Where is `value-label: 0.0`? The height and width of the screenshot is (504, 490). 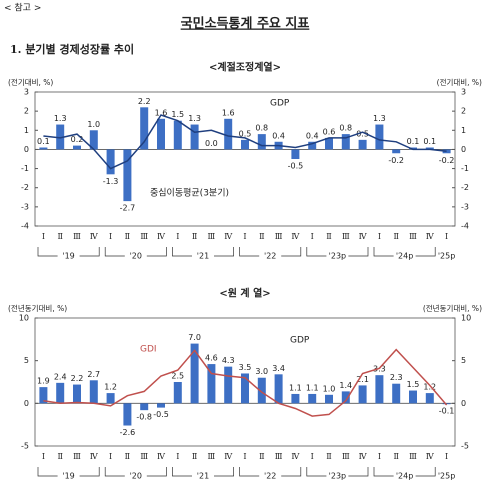 value-label: 0.0 is located at coordinates (211, 143).